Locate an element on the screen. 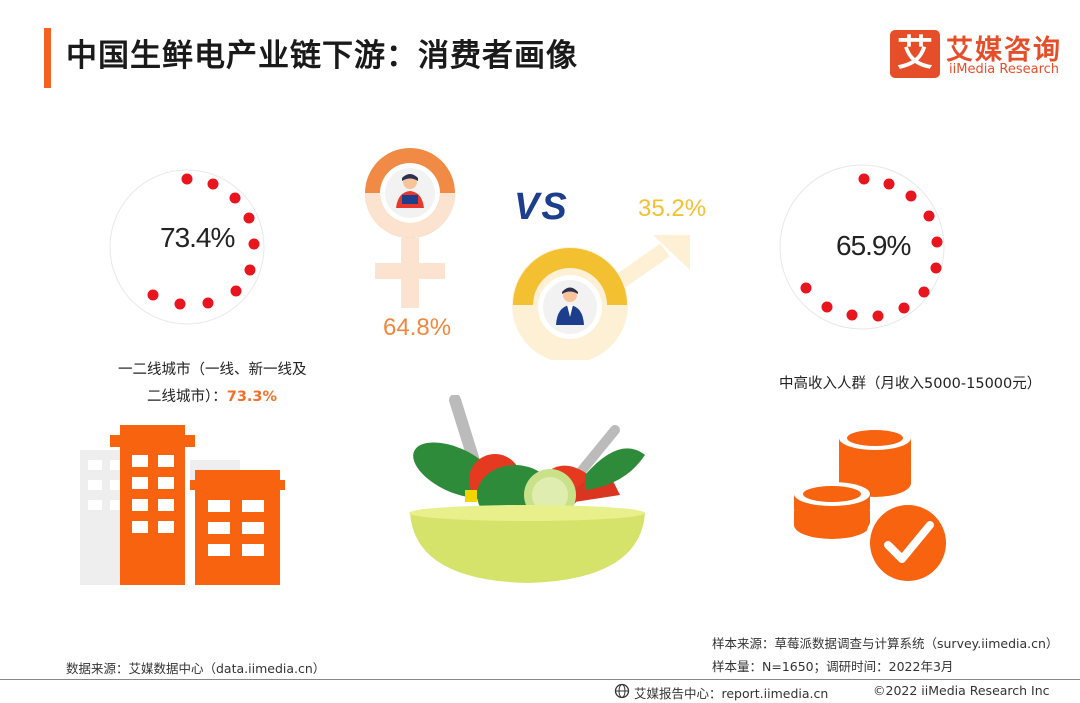 This screenshot has width=1080, height=703. brand-logo-cn: 艾媒咨询 is located at coordinates (1004, 50).